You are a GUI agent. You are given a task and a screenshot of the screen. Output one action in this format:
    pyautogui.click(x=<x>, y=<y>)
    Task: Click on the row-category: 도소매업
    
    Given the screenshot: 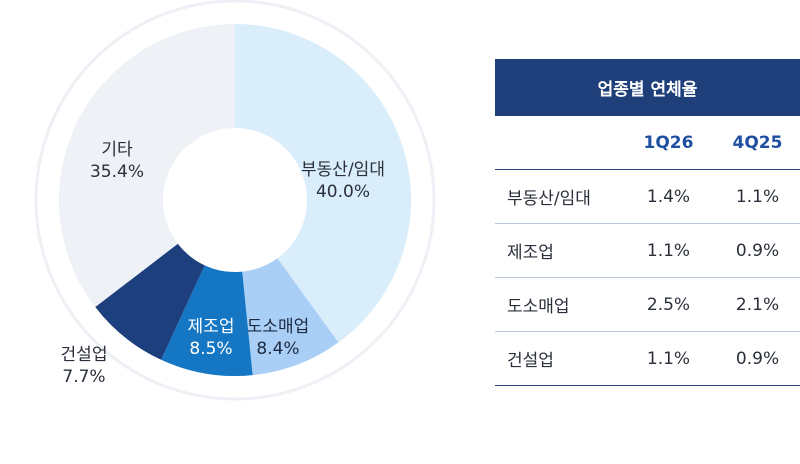 What is the action you would take?
    pyautogui.click(x=558, y=304)
    